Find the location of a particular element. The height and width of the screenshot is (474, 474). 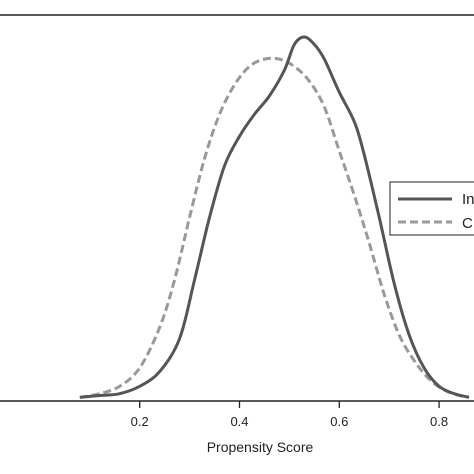

x-axis-title: Propensity Score is located at coordinates (260, 447).